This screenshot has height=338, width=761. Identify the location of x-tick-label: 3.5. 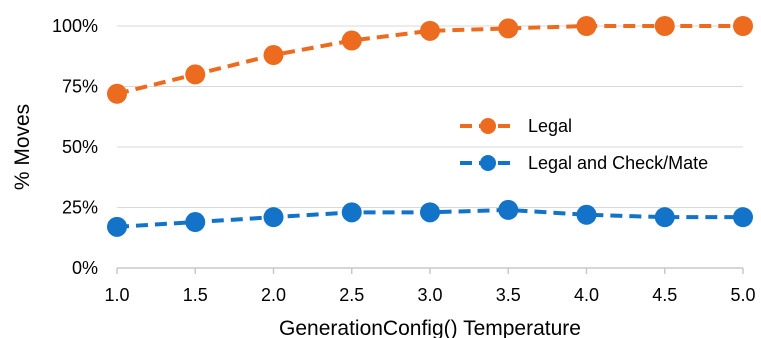
(508, 295).